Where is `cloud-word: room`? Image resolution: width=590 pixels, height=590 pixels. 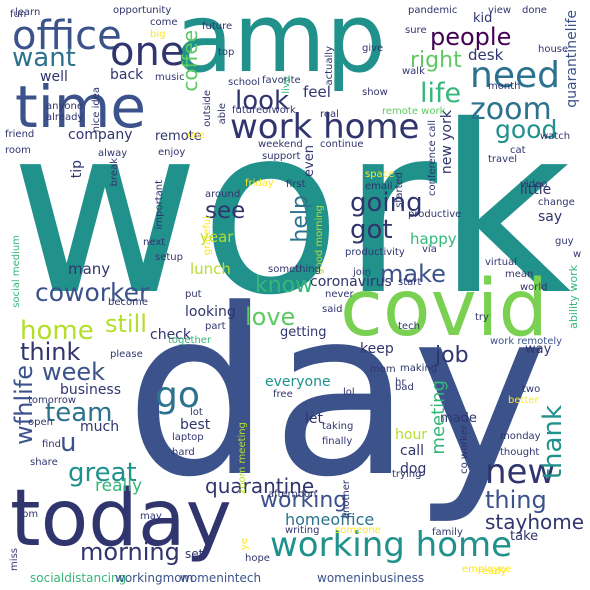
cloud-word: room is located at coordinates (18, 150).